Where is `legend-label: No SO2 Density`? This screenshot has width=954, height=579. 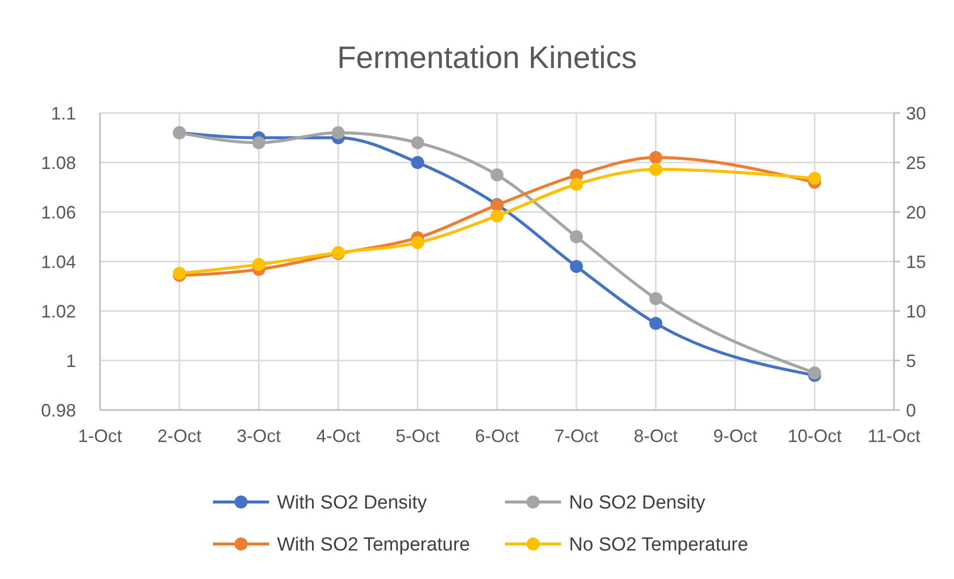 legend-label: No SO2 Density is located at coordinates (637, 503).